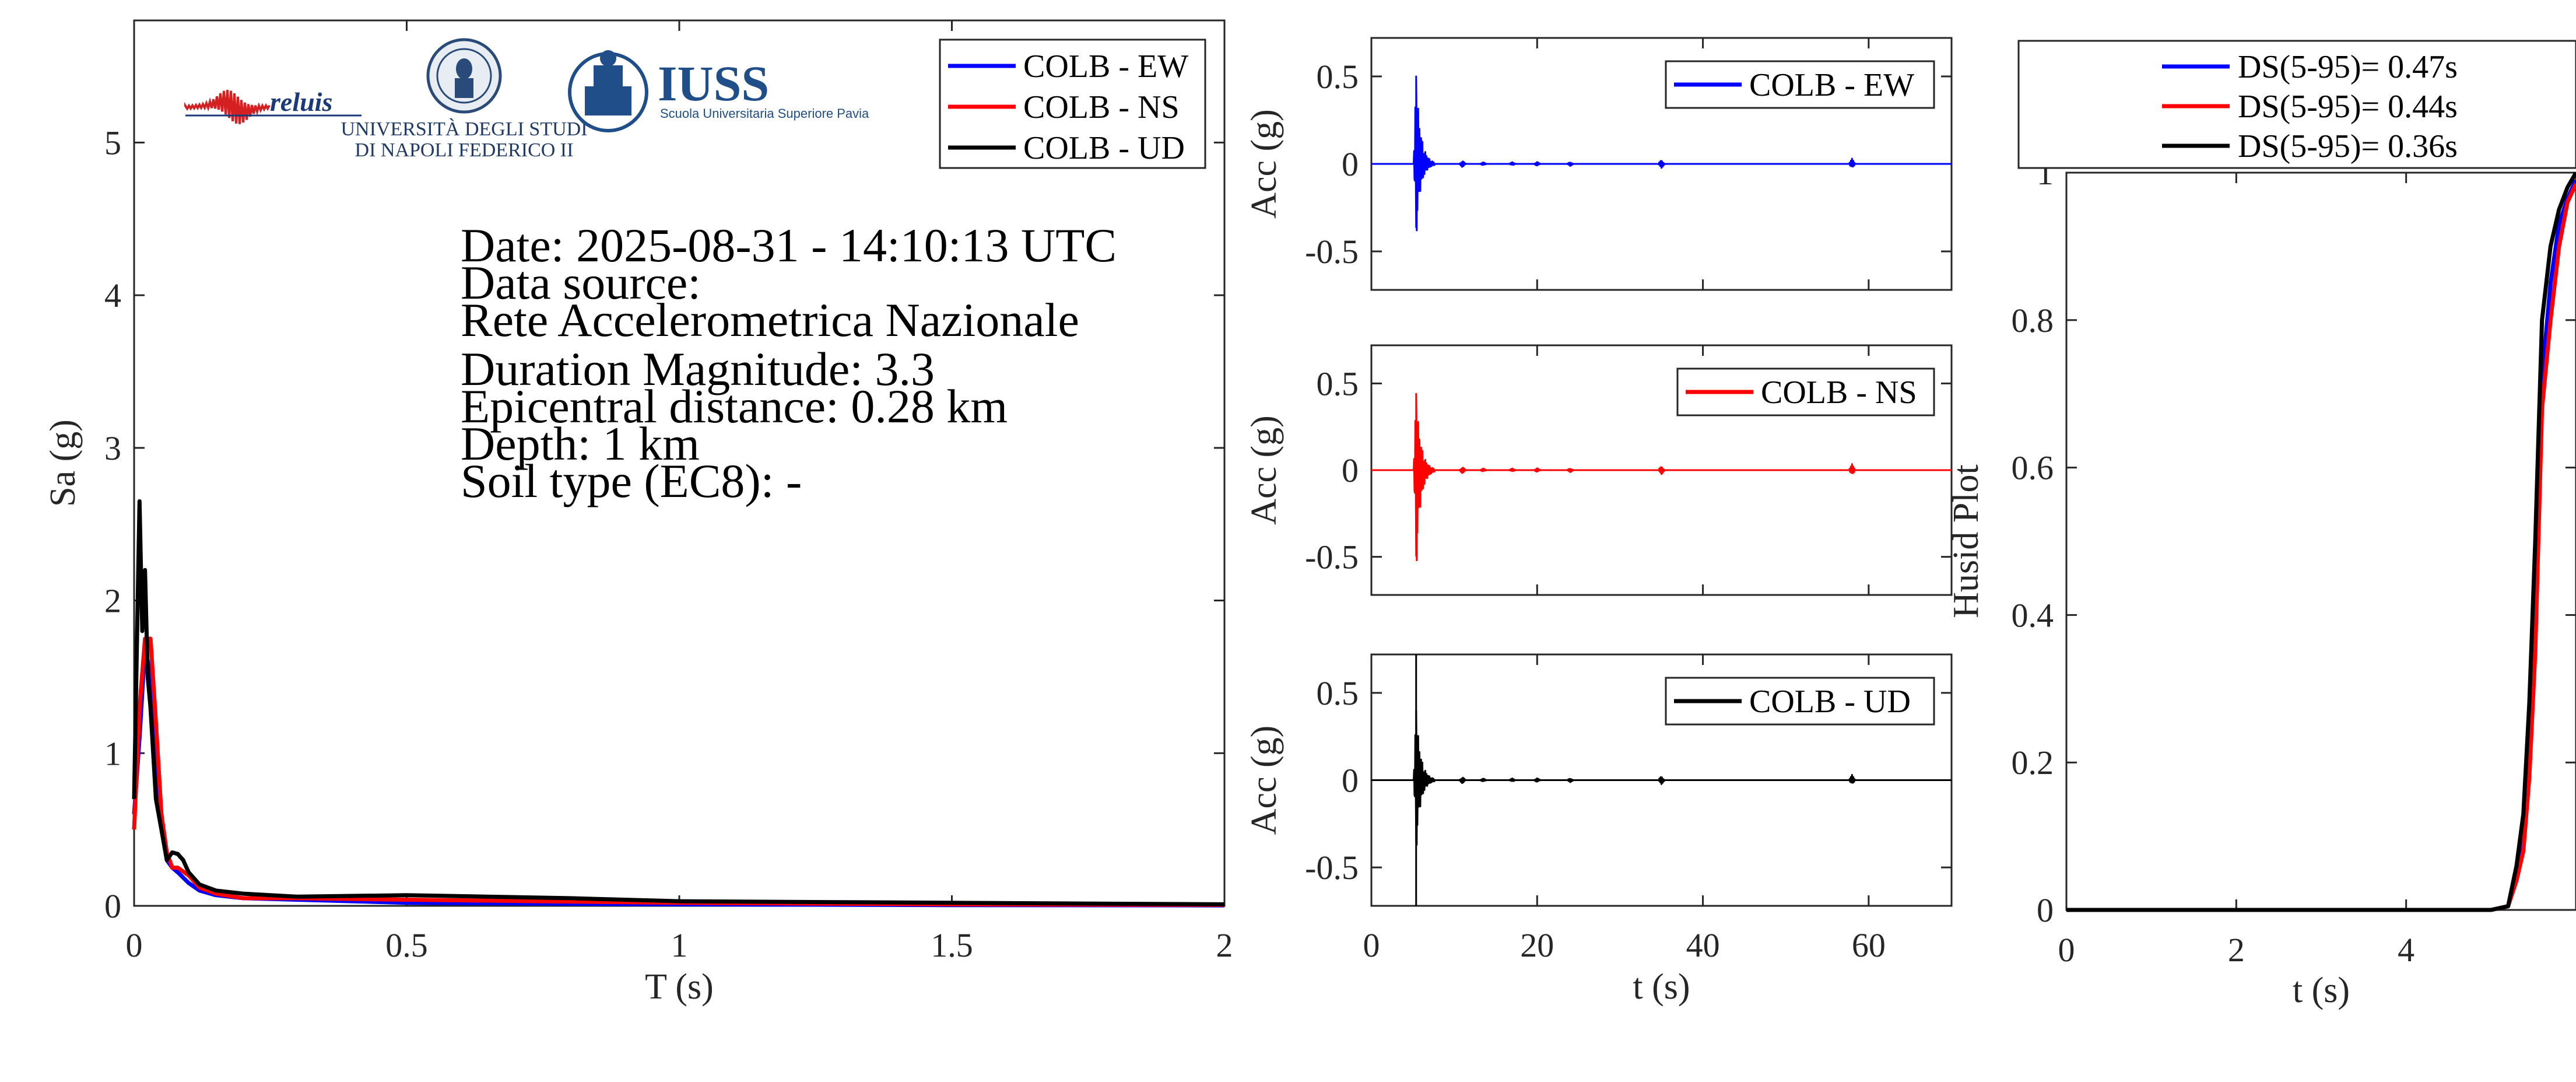 The height and width of the screenshot is (1082, 2576). What do you see at coordinates (112, 143) in the screenshot?
I see `y-tick-label: 5` at bounding box center [112, 143].